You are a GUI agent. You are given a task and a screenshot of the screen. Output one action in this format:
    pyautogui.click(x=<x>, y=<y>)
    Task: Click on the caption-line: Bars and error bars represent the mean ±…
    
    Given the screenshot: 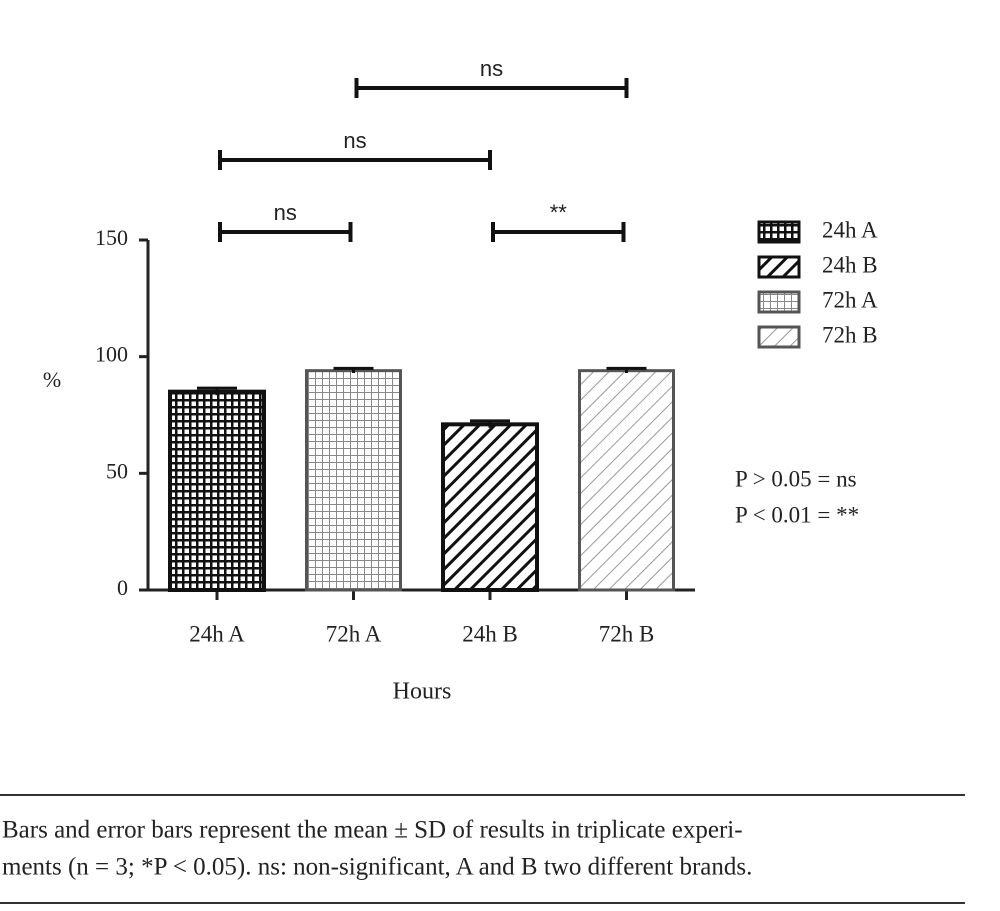 What is the action you would take?
    pyautogui.click(x=372, y=830)
    